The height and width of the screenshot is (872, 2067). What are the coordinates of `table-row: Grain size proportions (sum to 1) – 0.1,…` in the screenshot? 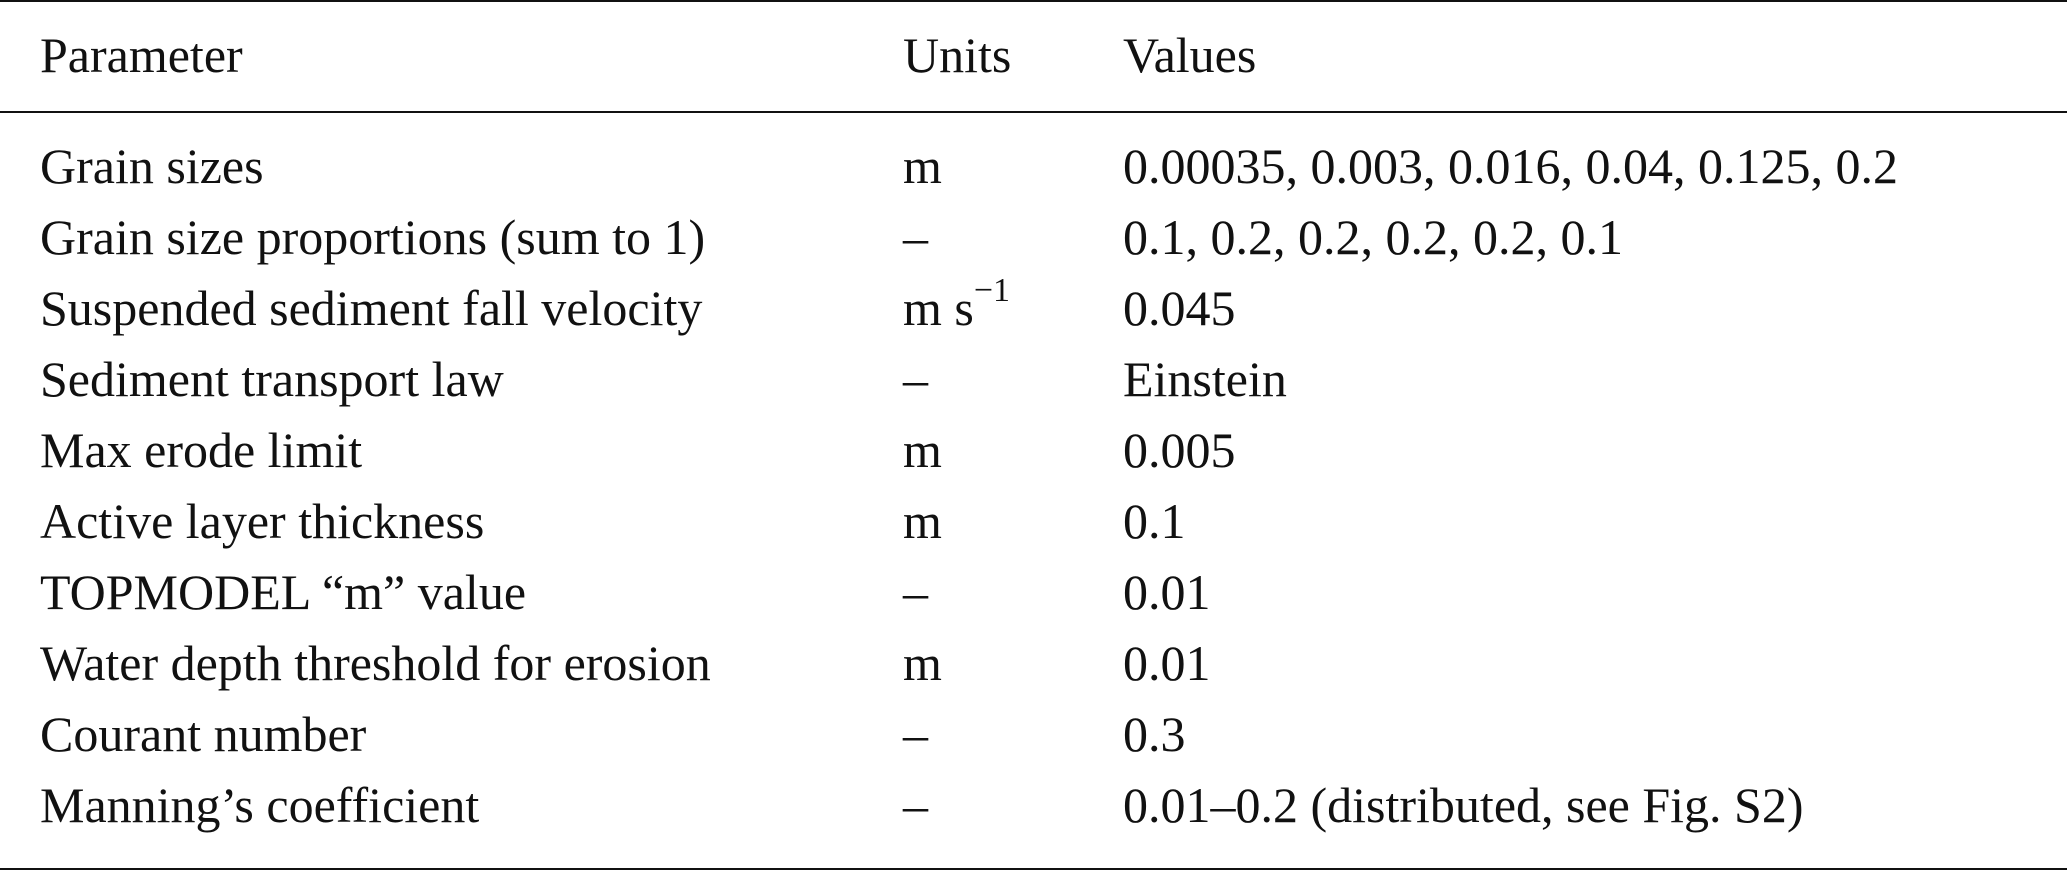 It's located at (1033, 223).